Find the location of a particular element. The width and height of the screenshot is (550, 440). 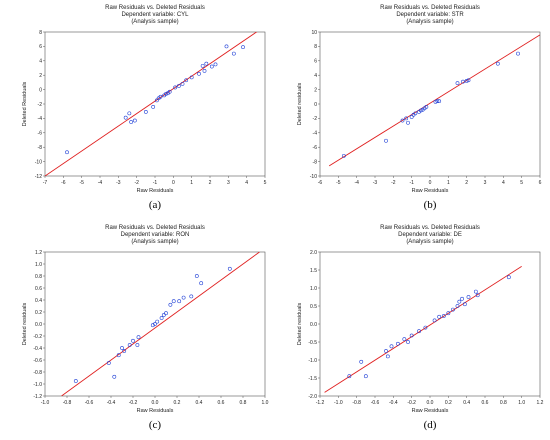

x-tick-label: 0.2 is located at coordinates (448, 403).